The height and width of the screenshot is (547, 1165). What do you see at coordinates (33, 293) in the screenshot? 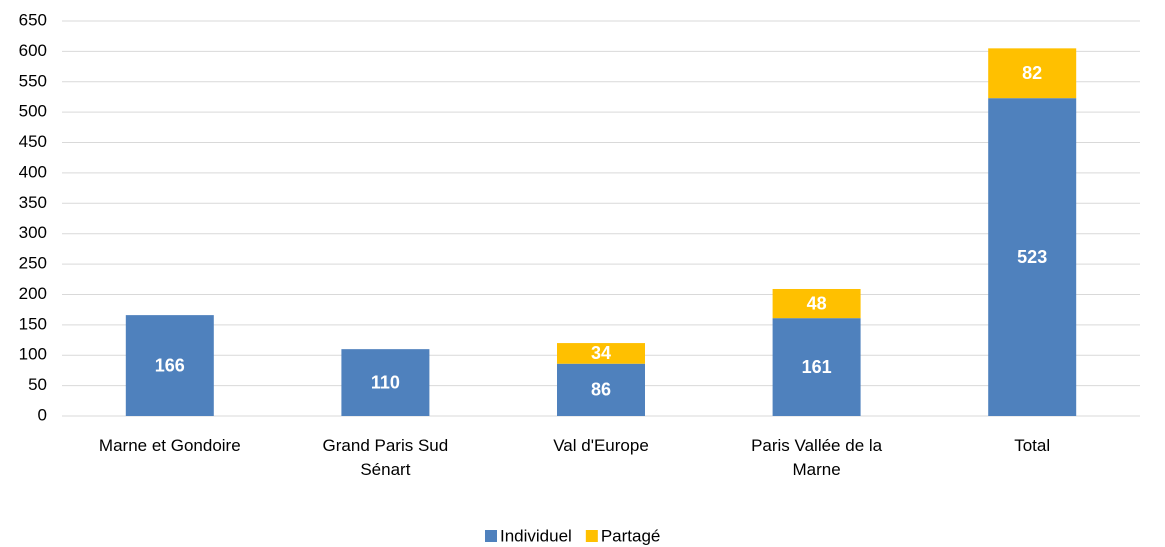
I see `y-tick-label: 200` at bounding box center [33, 293].